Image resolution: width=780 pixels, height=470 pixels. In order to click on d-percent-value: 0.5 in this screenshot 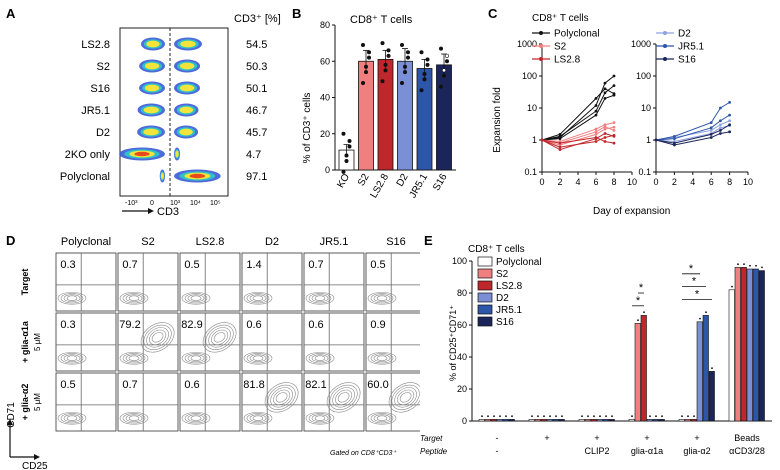, I will do `click(377, 265)`.